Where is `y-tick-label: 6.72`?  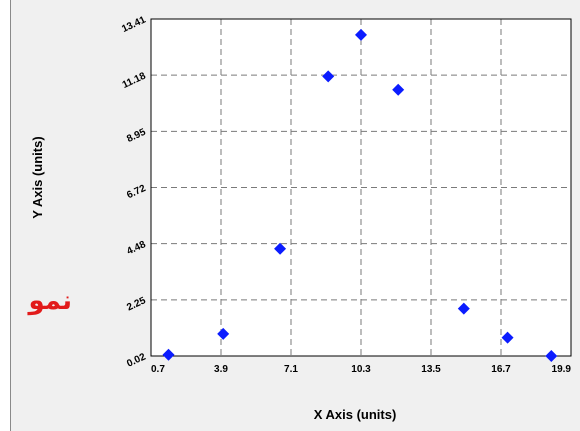
y-tick-label: 6.72 is located at coordinates (136, 192).